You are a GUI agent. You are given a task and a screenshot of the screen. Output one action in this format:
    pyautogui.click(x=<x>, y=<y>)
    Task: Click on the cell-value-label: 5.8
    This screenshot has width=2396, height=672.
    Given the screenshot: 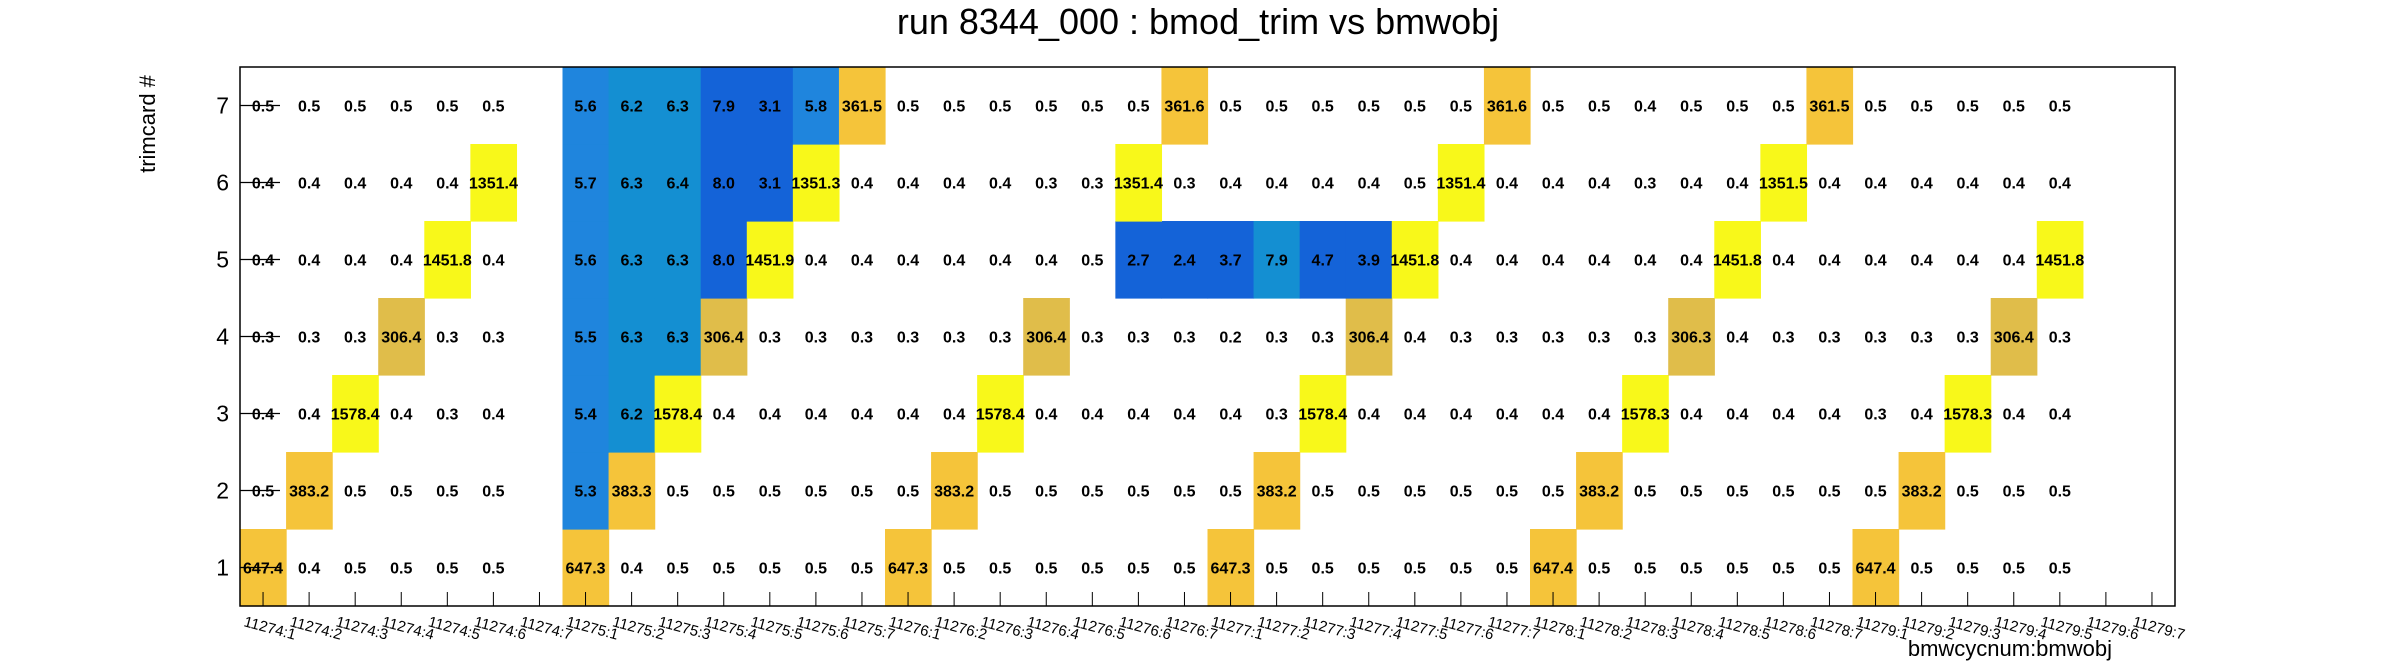 What is the action you would take?
    pyautogui.click(x=816, y=107)
    